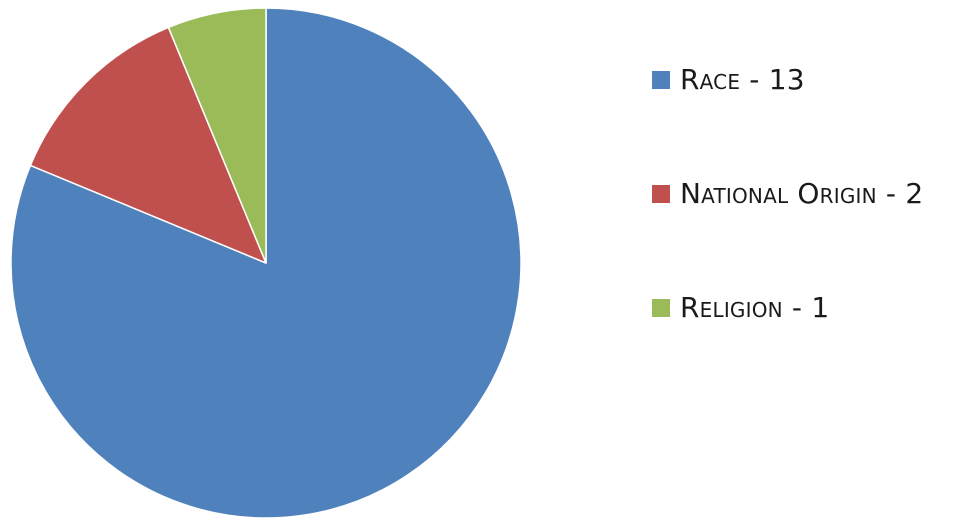  I want to click on legend-item-national-origin: National Origin - 2, so click(787, 194).